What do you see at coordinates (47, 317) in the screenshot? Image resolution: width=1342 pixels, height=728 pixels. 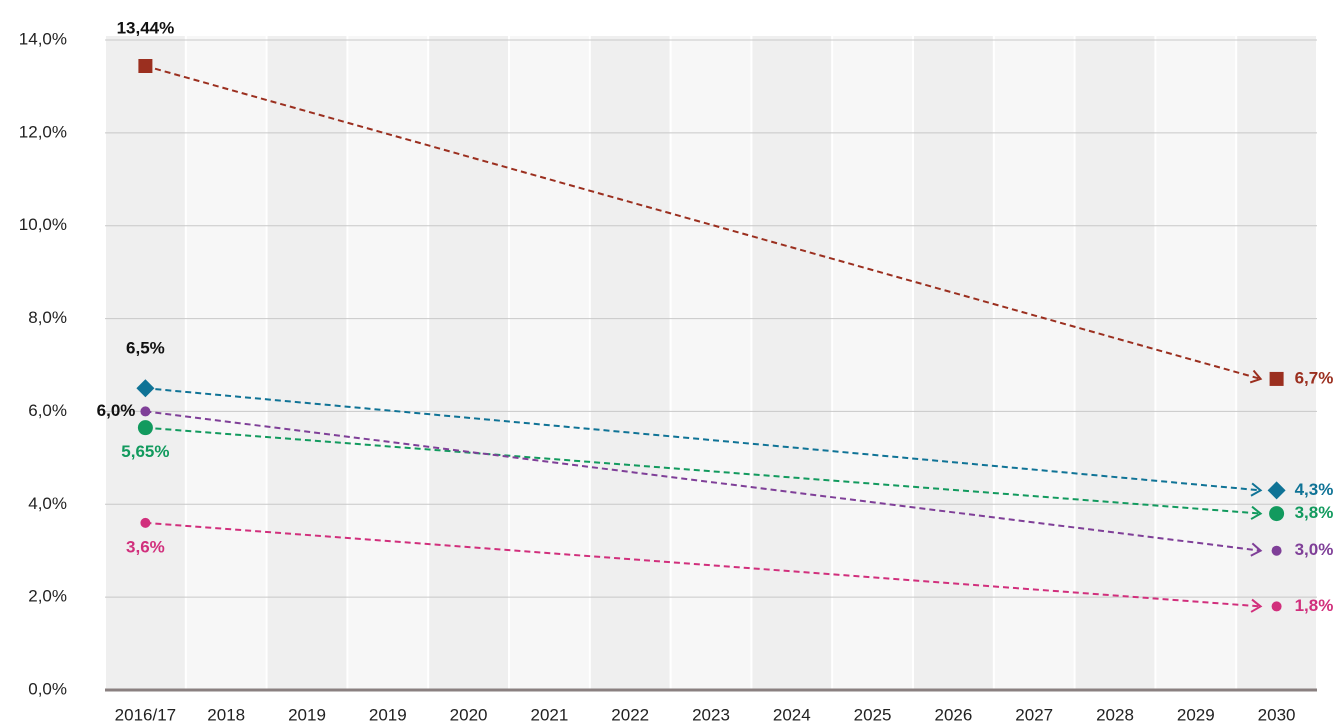 I see `y-tick-label: 8,0%` at bounding box center [47, 317].